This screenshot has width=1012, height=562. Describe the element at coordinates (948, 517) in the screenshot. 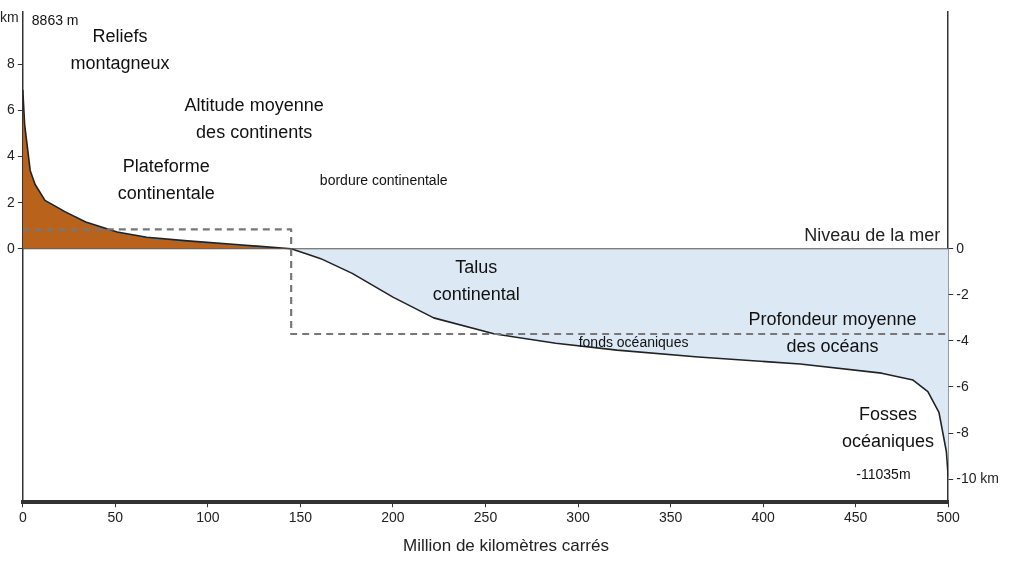

I see `x-tick-label: 500` at that location.